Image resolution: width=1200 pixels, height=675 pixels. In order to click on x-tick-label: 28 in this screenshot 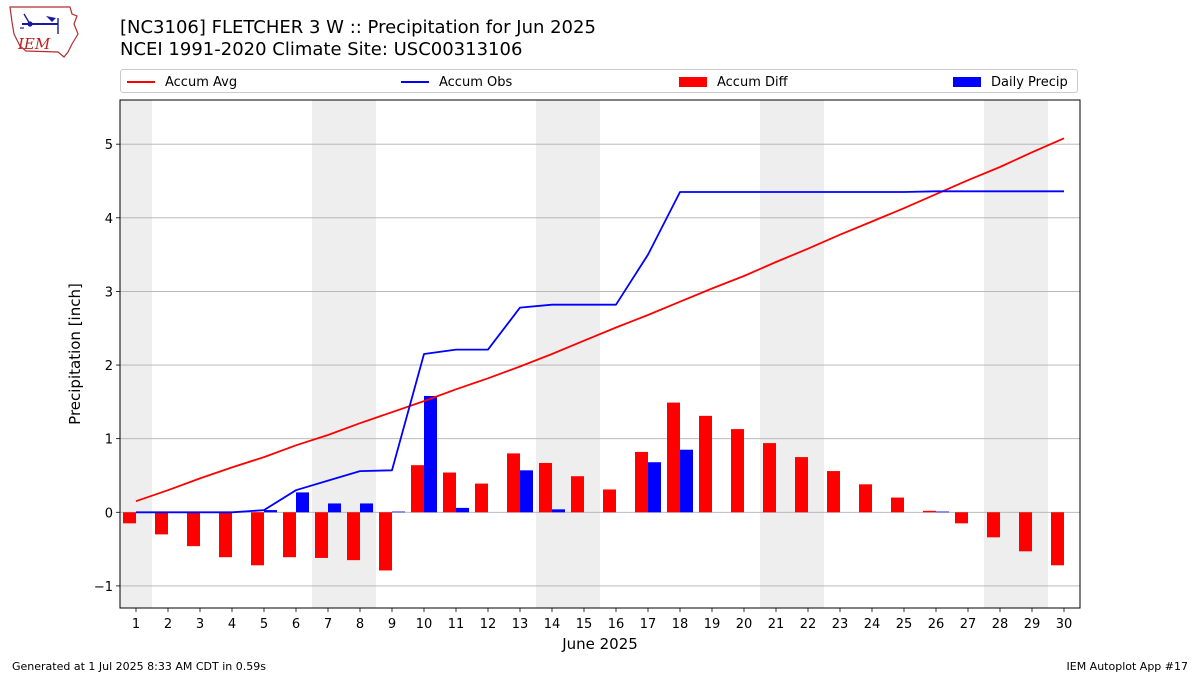, I will do `click(1000, 624)`.